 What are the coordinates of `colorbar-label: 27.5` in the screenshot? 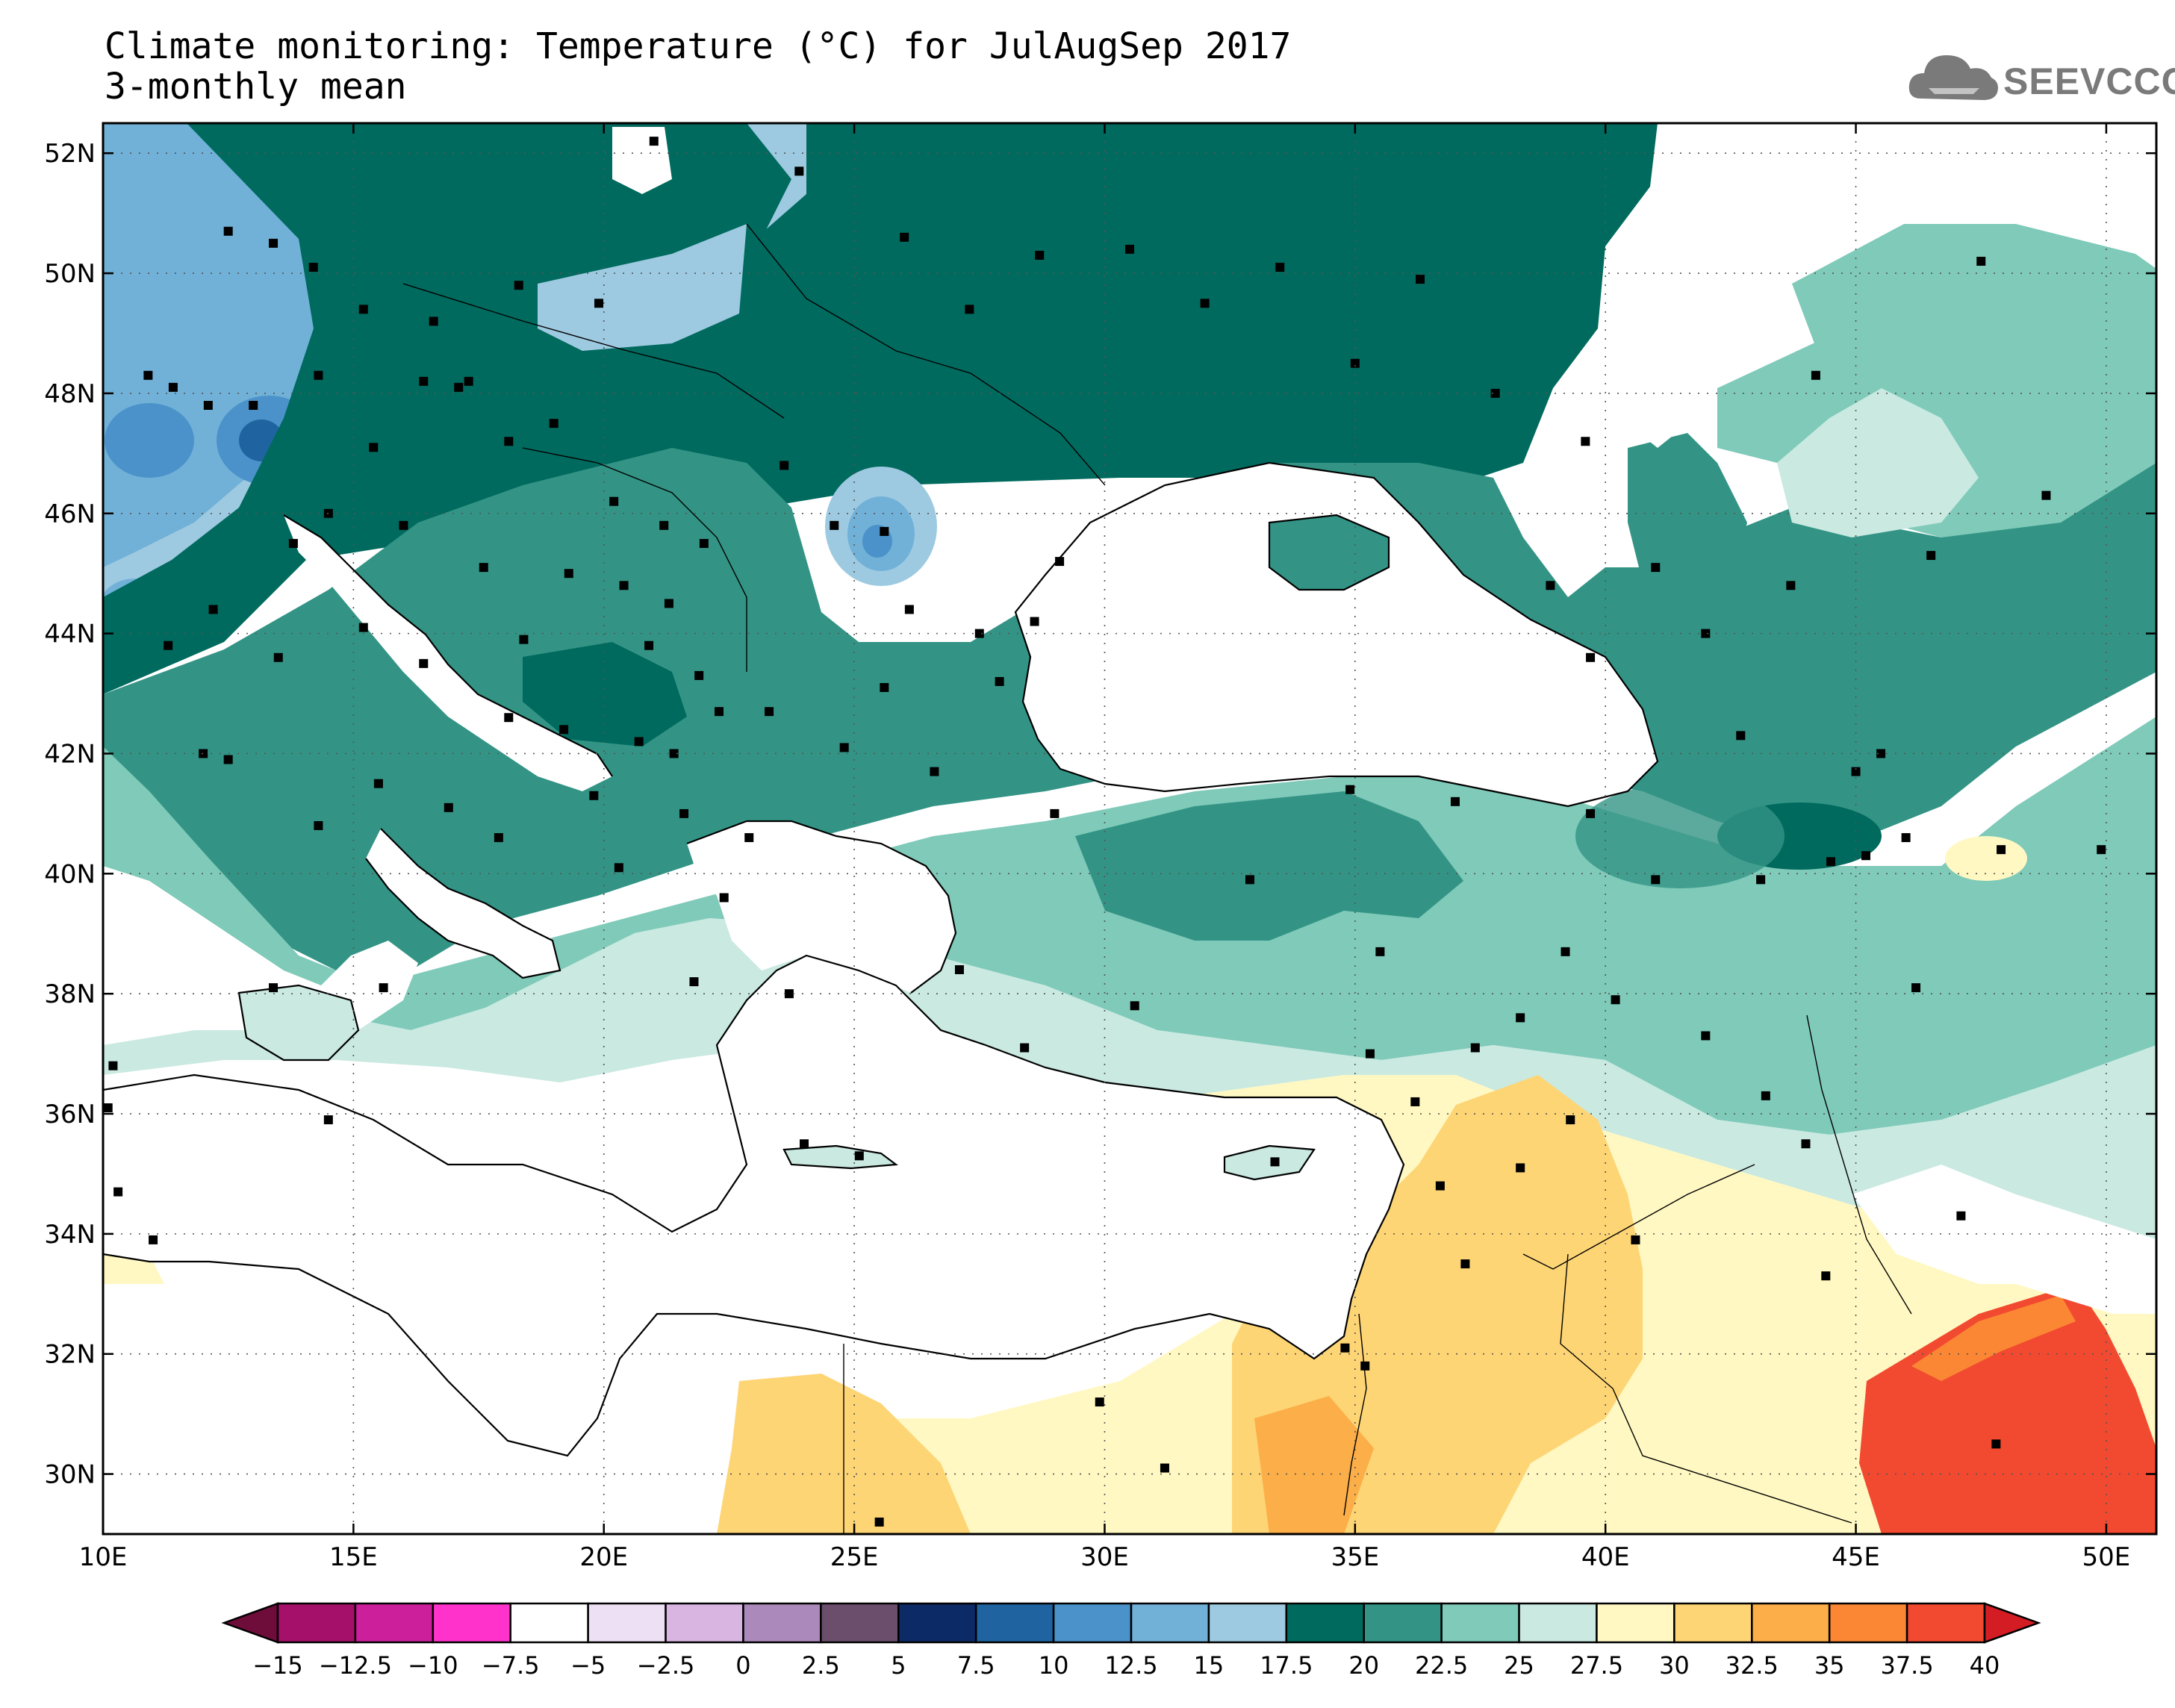 It's located at (1596, 1665).